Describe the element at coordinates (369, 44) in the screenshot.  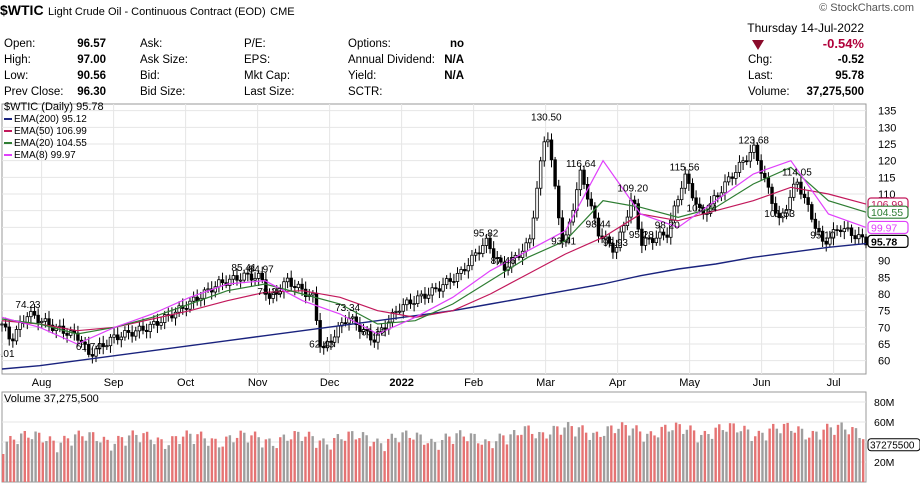
I see `quote-label: Options:` at that location.